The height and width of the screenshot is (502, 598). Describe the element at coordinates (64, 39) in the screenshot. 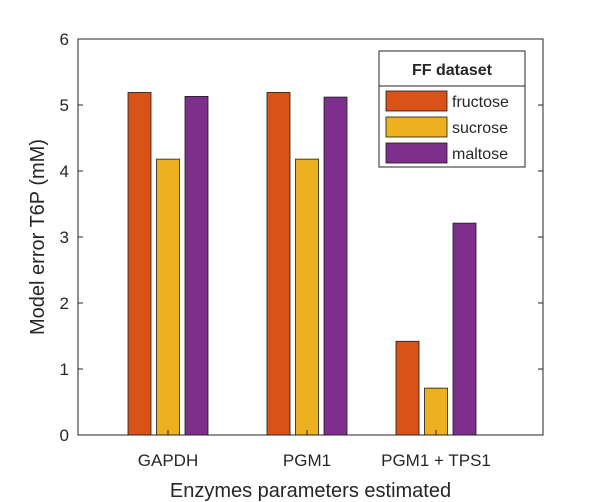

I see `y-tick-label: 6` at that location.